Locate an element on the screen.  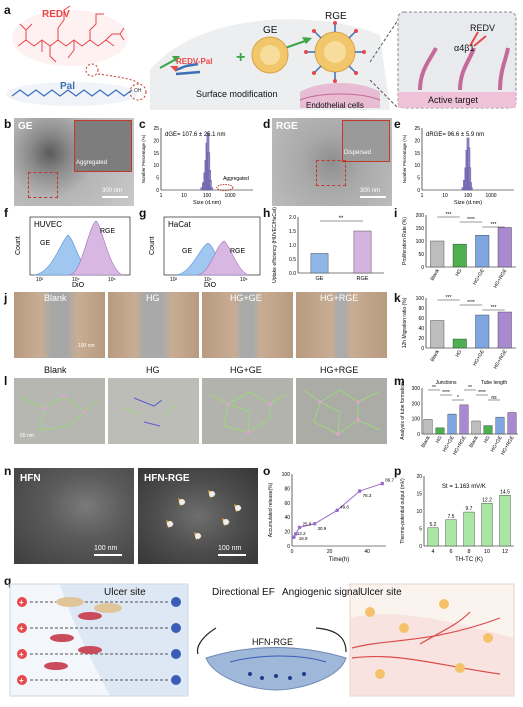
e-xtick: 10 is located at coordinates (445, 196).